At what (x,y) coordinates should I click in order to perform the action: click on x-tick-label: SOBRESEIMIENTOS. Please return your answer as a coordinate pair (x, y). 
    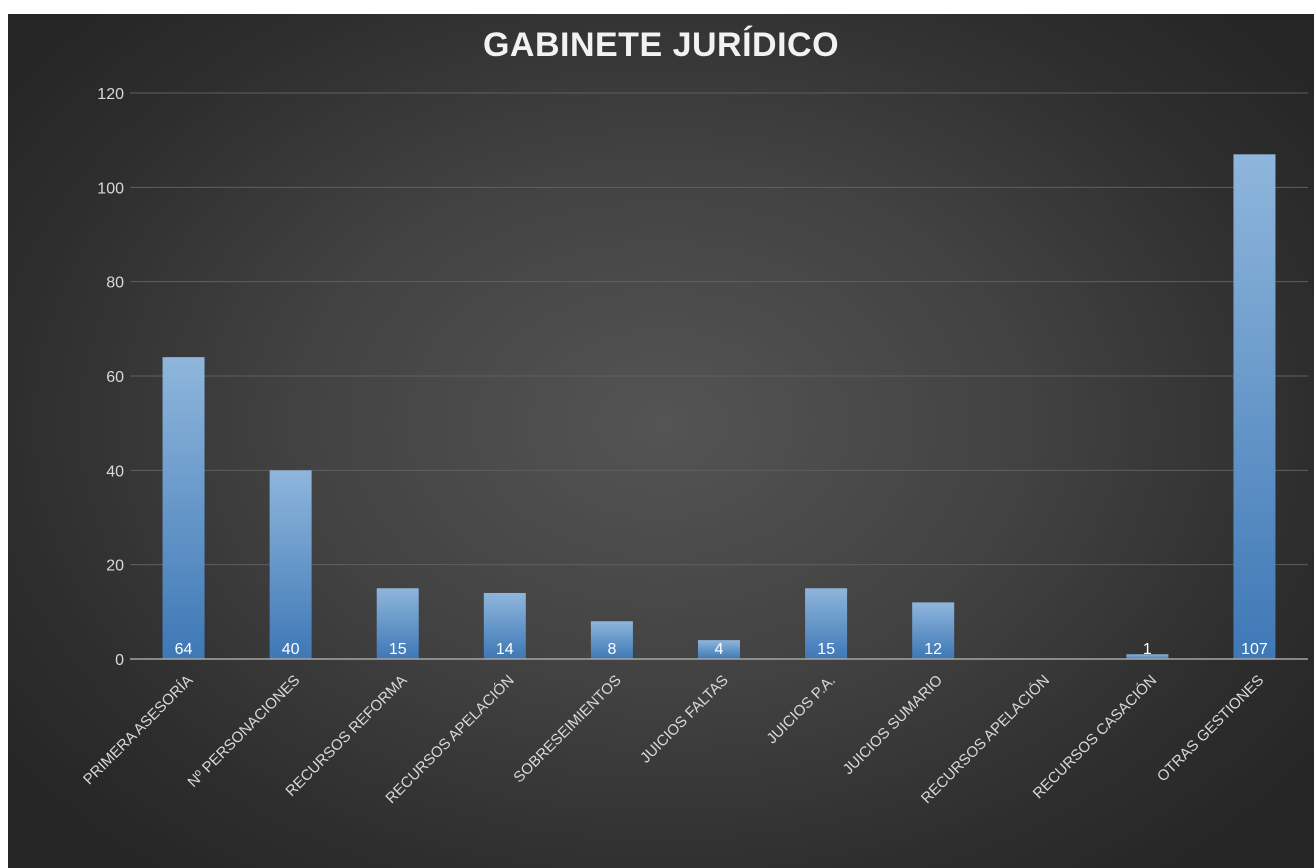
    Looking at the image, I should click on (567, 729).